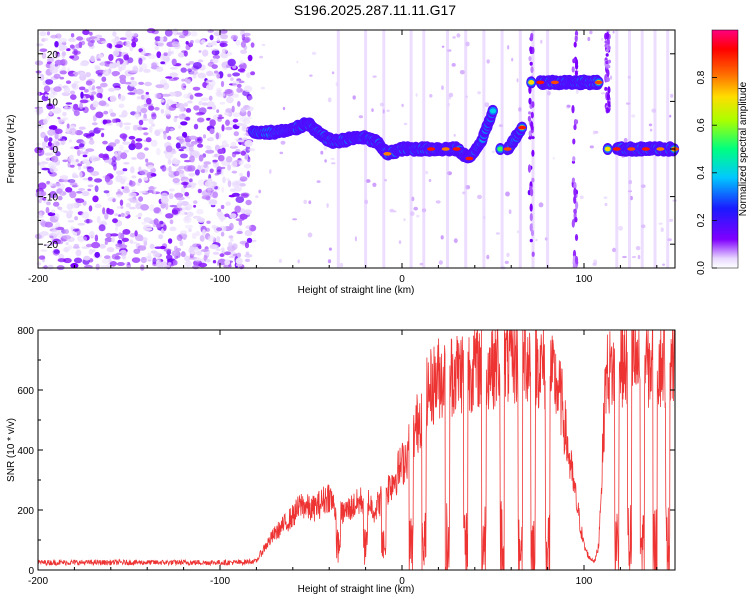 The height and width of the screenshot is (600, 750). Describe the element at coordinates (743, 148) in the screenshot. I see `colorbar-label: Normalized spectral amplitude` at that location.